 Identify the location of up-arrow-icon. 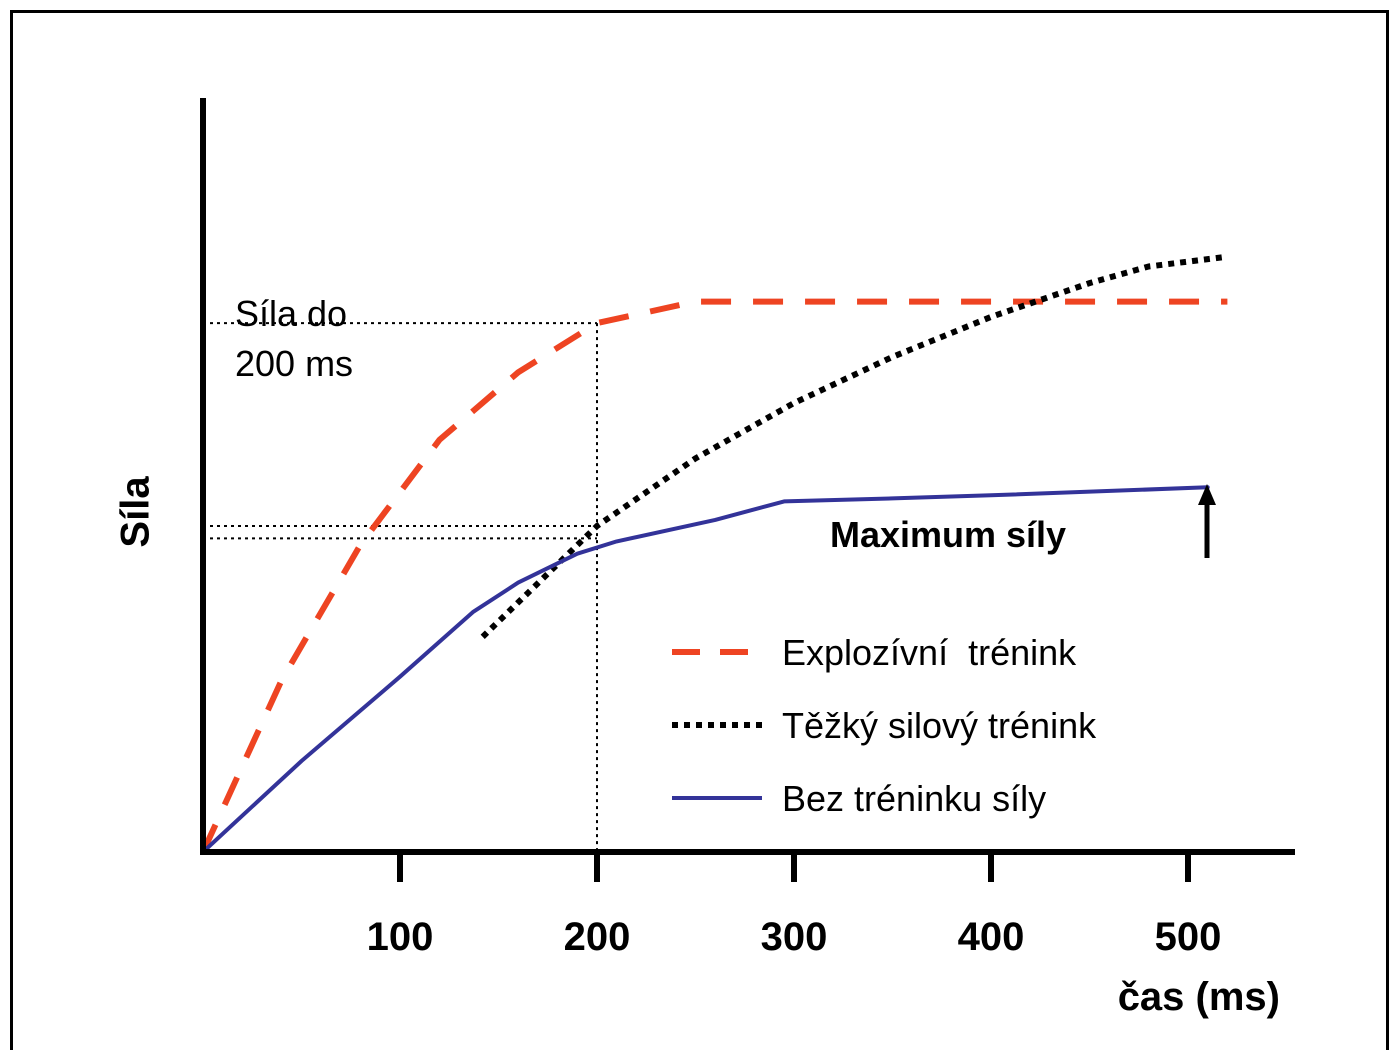
(1207, 521).